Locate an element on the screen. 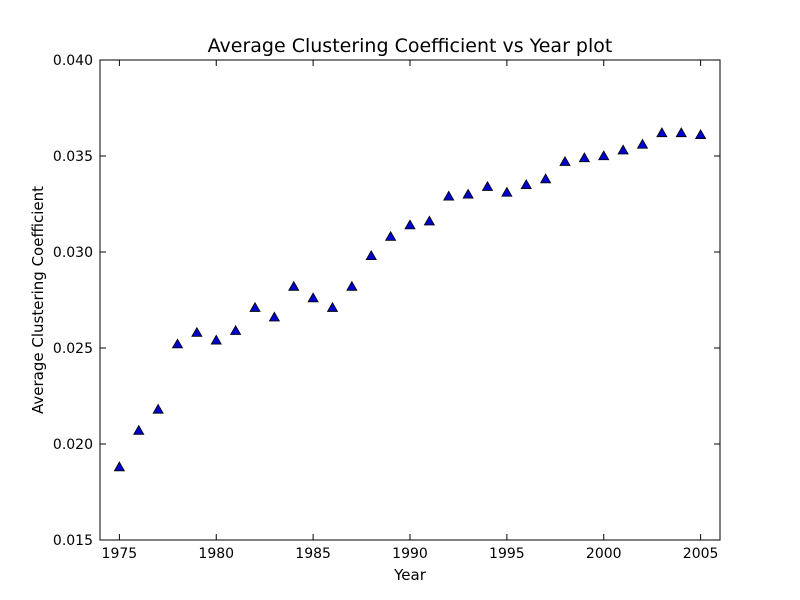 This screenshot has height=600, width=800. x-tick-label: 1985 is located at coordinates (313, 554).